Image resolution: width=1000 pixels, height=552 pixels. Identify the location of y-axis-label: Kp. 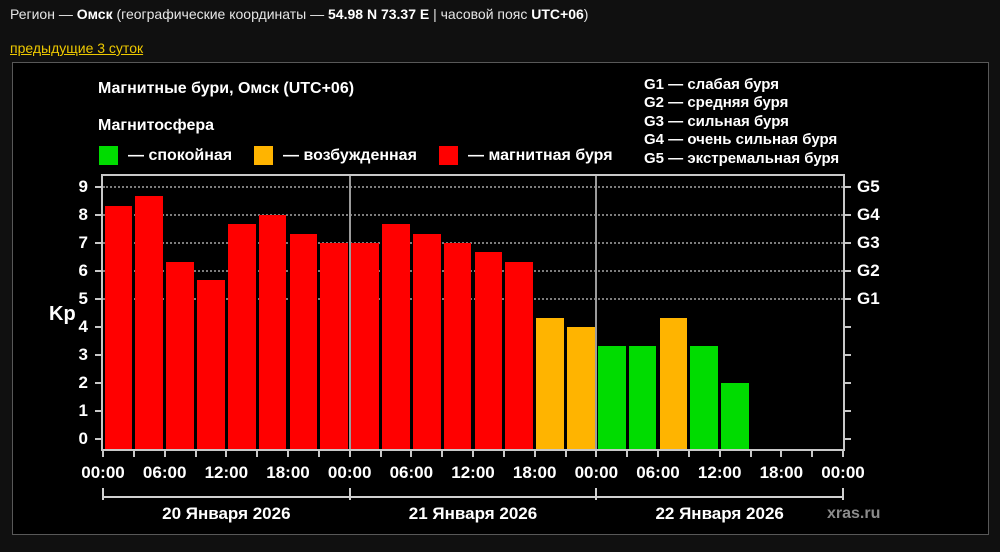
(62, 314).